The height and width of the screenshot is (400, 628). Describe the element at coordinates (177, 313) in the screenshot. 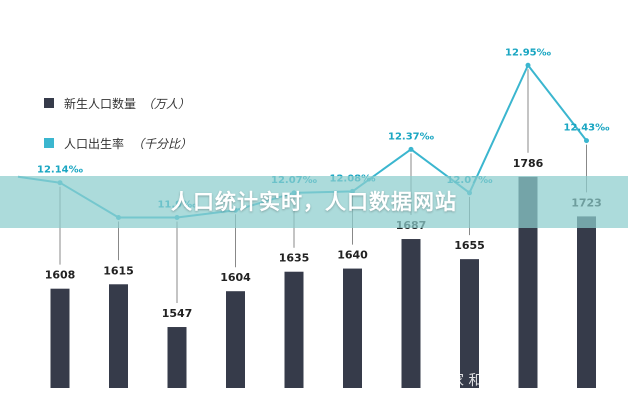

I see `bar-value-label: 1547` at that location.